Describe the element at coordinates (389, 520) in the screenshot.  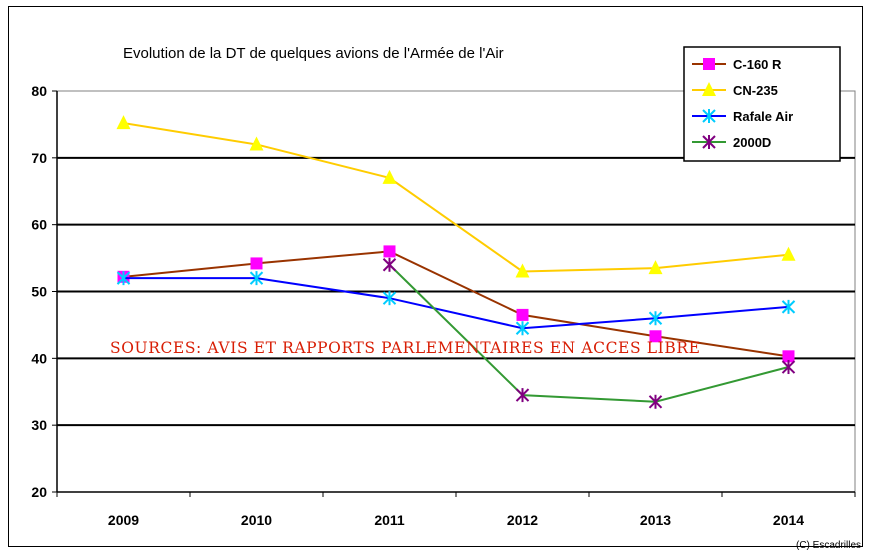
I see `x-tick-label: 2011` at that location.